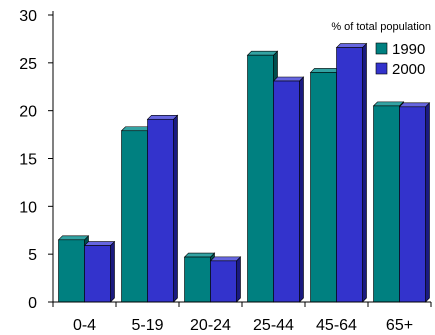 The height and width of the screenshot is (335, 435). Describe the element at coordinates (28, 64) in the screenshot. I see `y-tick-label: 25` at that location.